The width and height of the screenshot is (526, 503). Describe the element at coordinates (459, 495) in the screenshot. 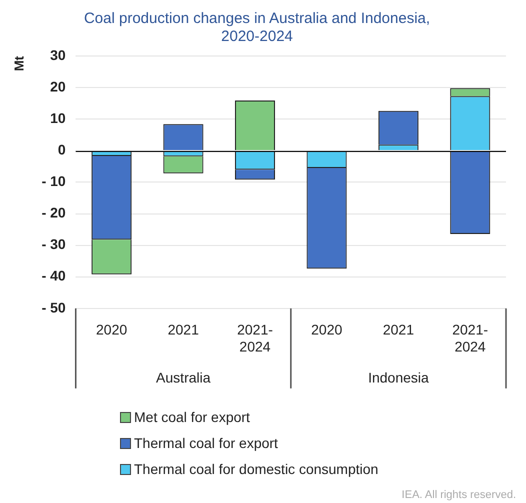

I see `text: IEA. All rights reserved.` at that location.